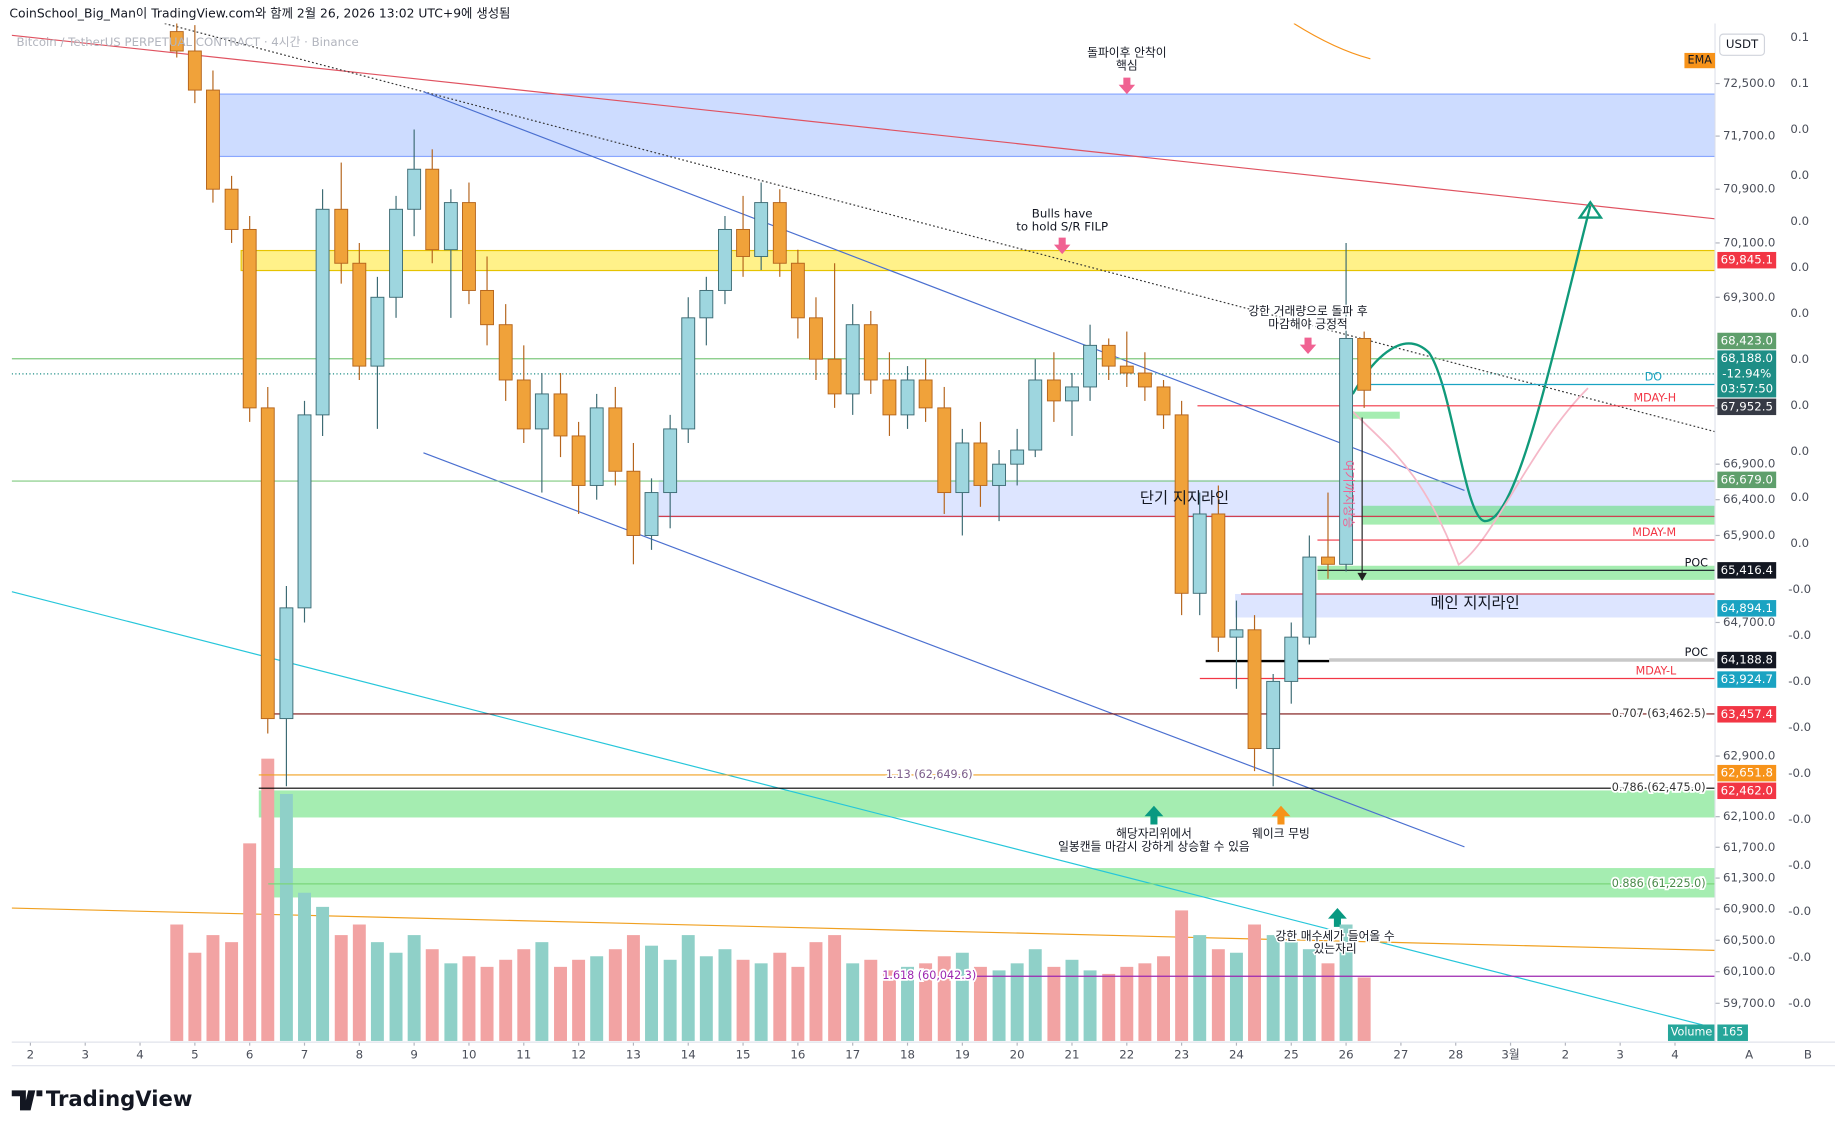 The width and height of the screenshot is (1835, 1124). I want to click on x-tick-label: 25, so click(1291, 1055).